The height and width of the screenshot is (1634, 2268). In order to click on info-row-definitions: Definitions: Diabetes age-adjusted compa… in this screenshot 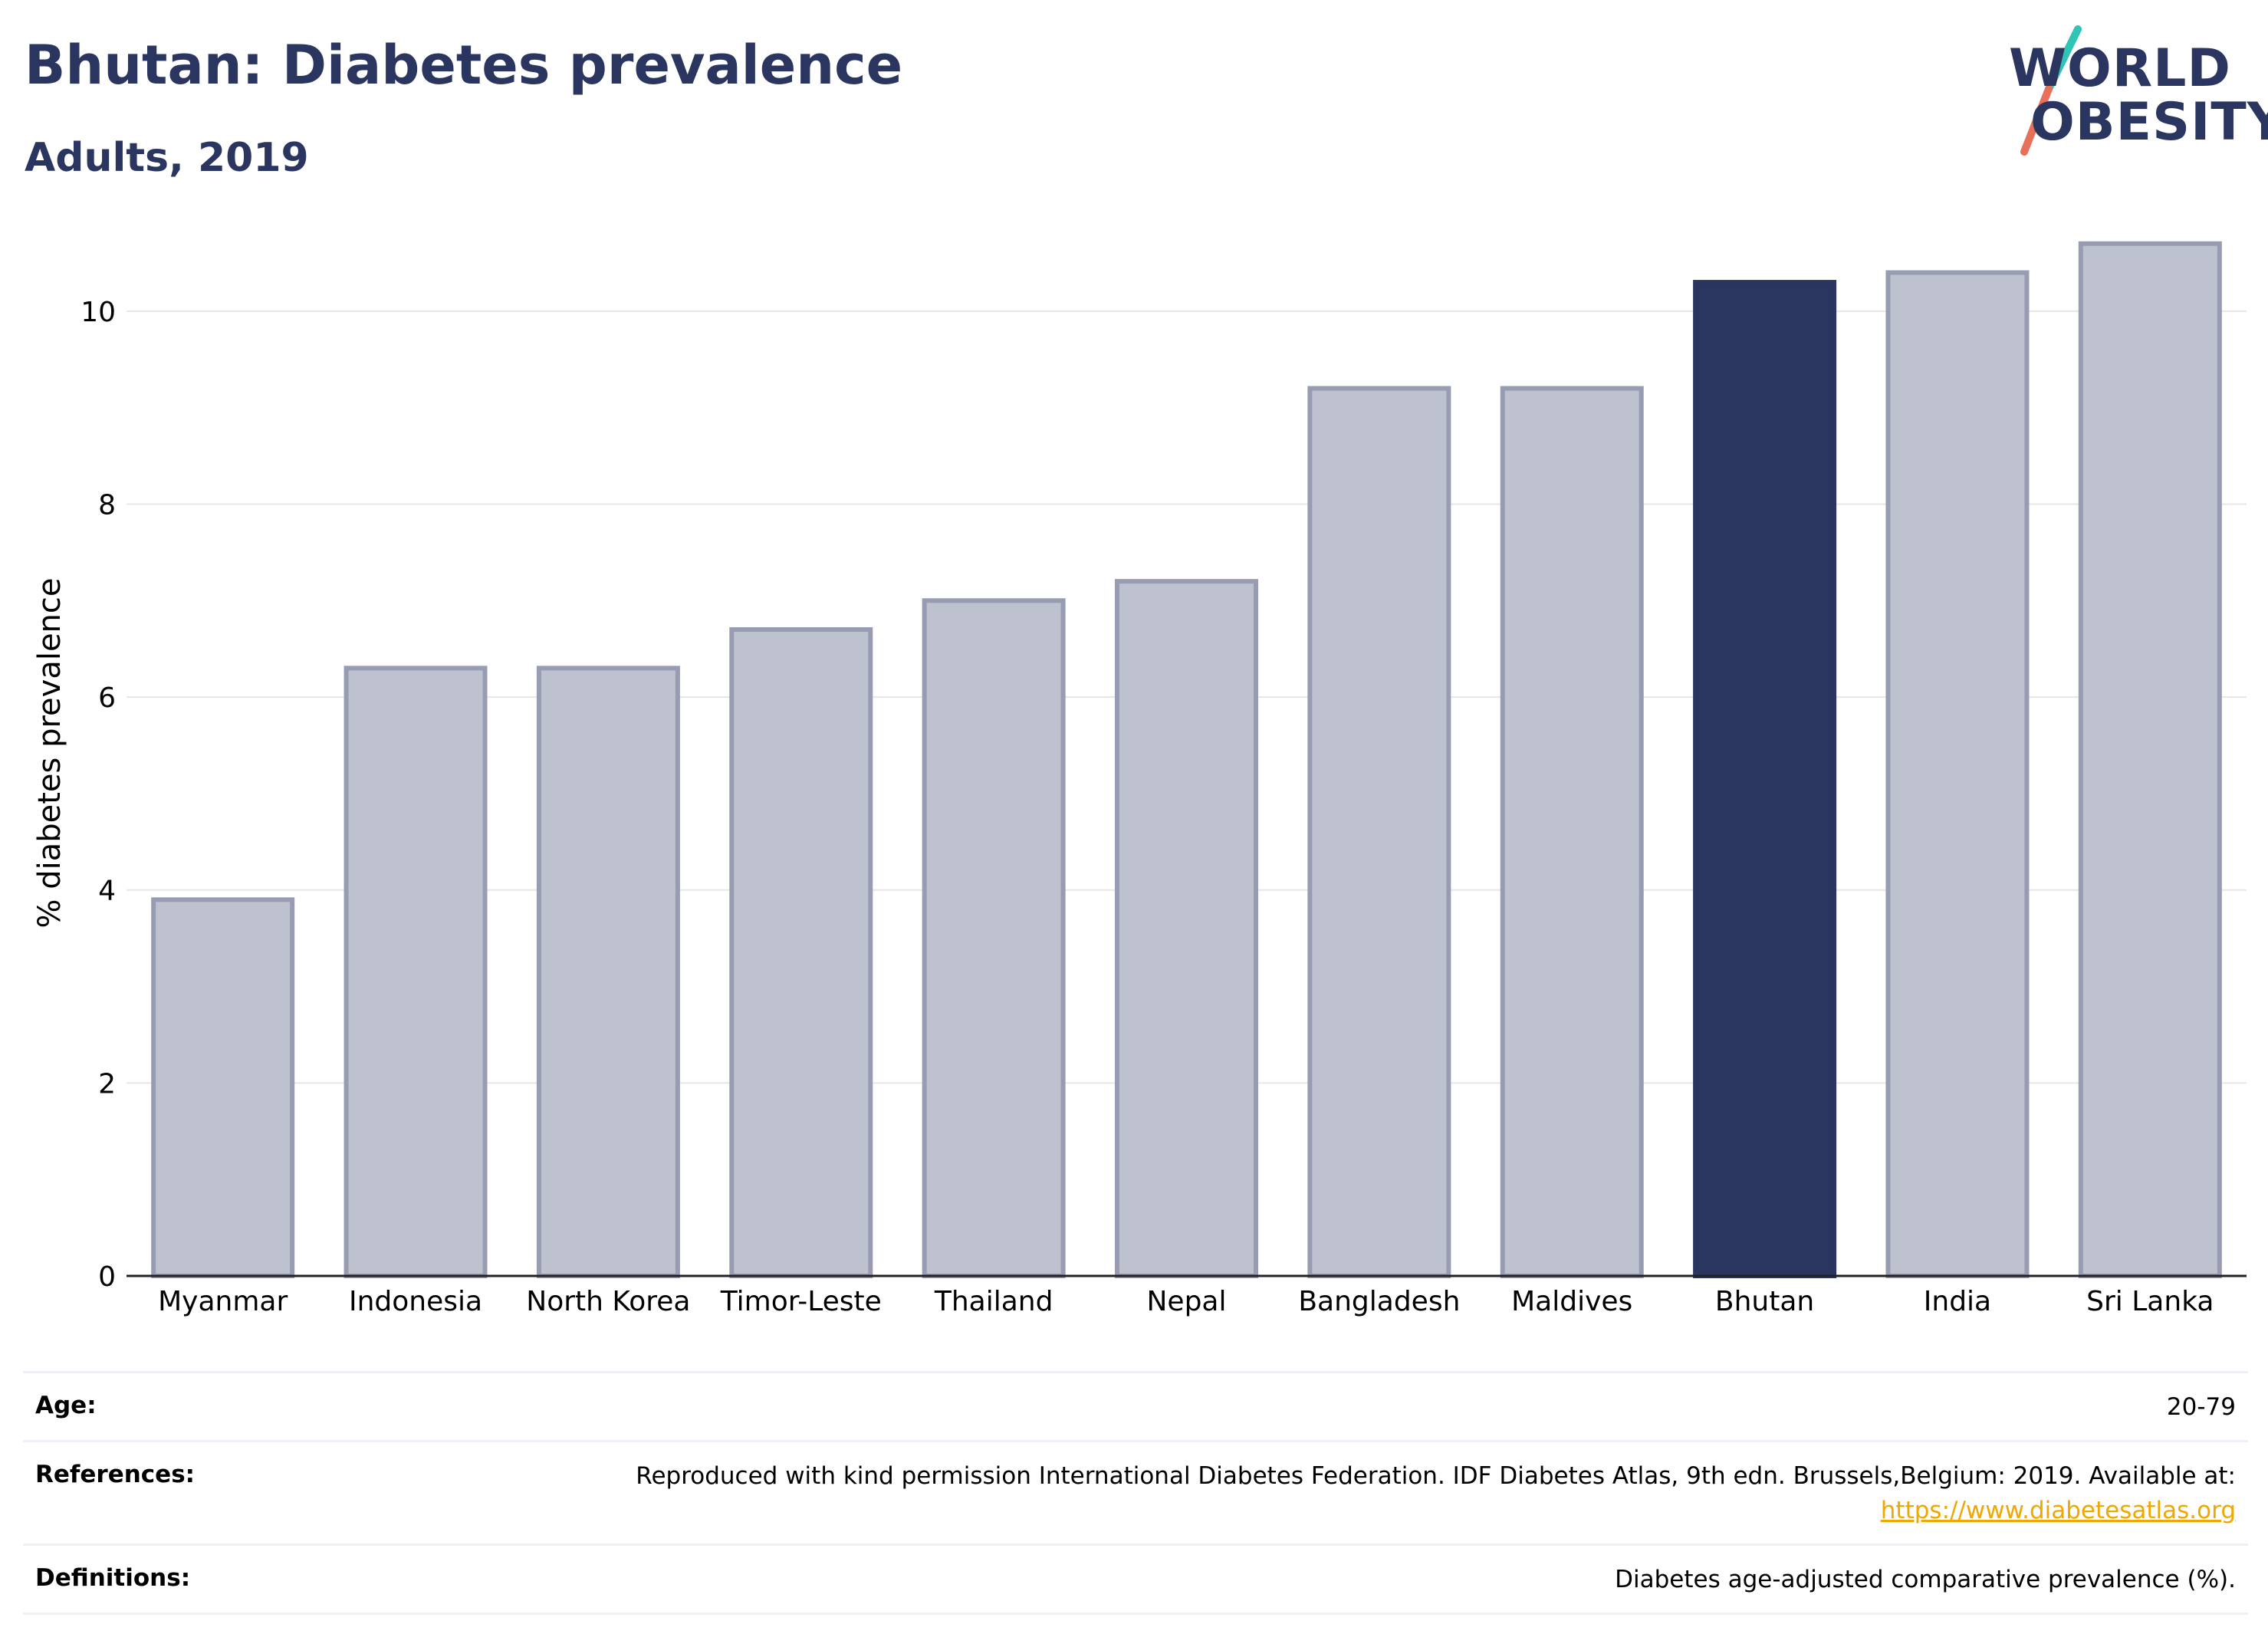, I will do `click(1135, 1579)`.